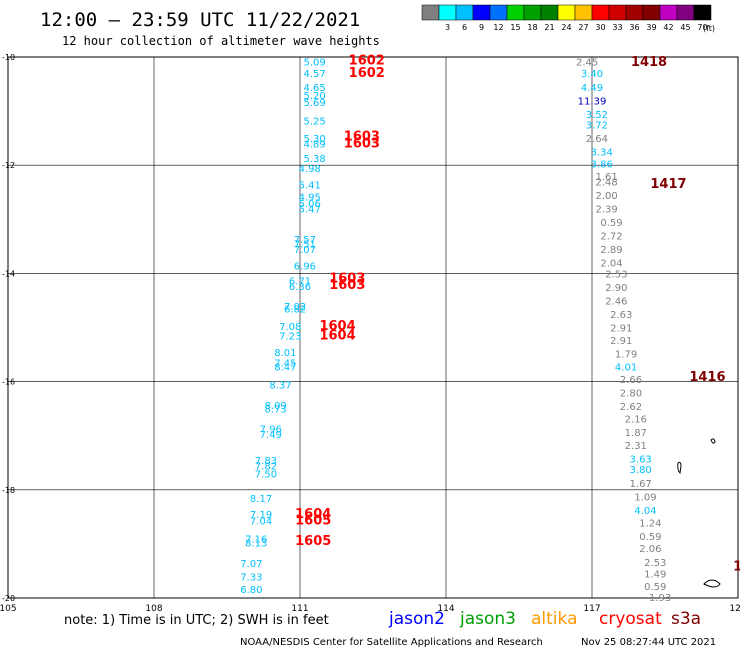 Image resolution: width=740 pixels, height=650 pixels. I want to click on swh-value-label: 7.04, so click(261, 522).